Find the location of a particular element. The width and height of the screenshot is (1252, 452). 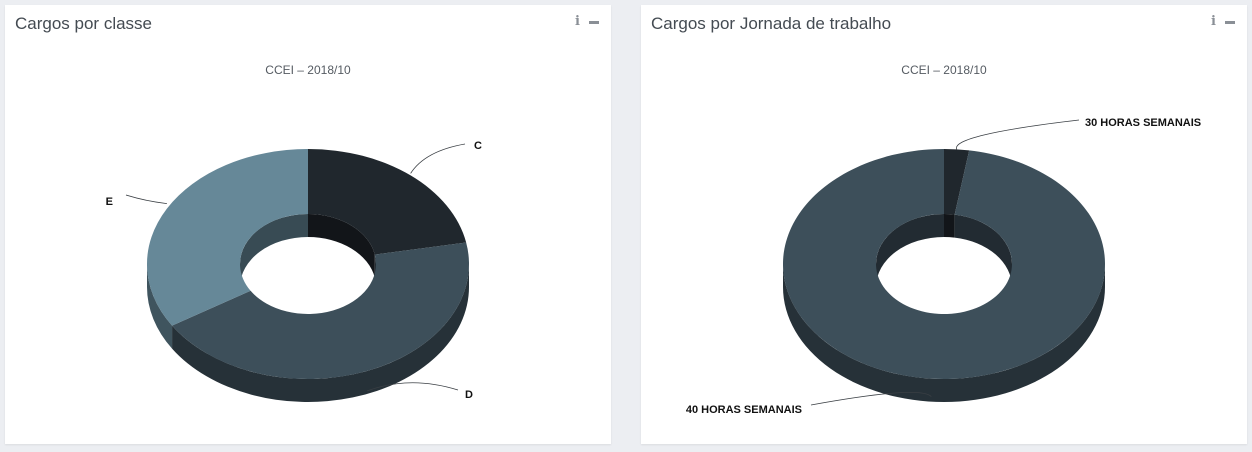

slice-label: 40 HORAS SEMANAIS is located at coordinates (744, 410).